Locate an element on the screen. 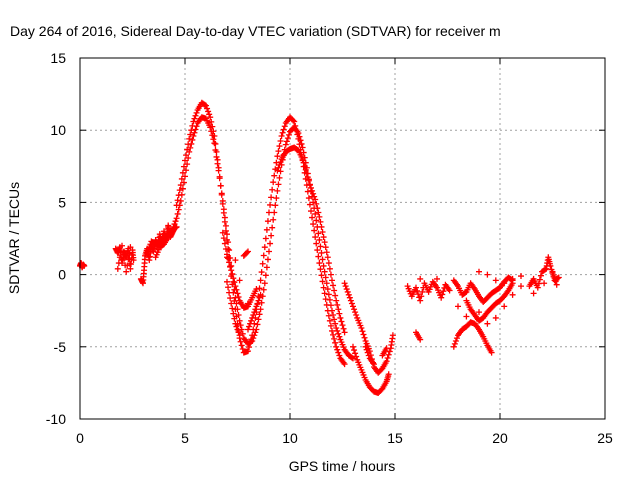 The image size is (640, 480). y-tick-label: 0 is located at coordinates (62, 275).